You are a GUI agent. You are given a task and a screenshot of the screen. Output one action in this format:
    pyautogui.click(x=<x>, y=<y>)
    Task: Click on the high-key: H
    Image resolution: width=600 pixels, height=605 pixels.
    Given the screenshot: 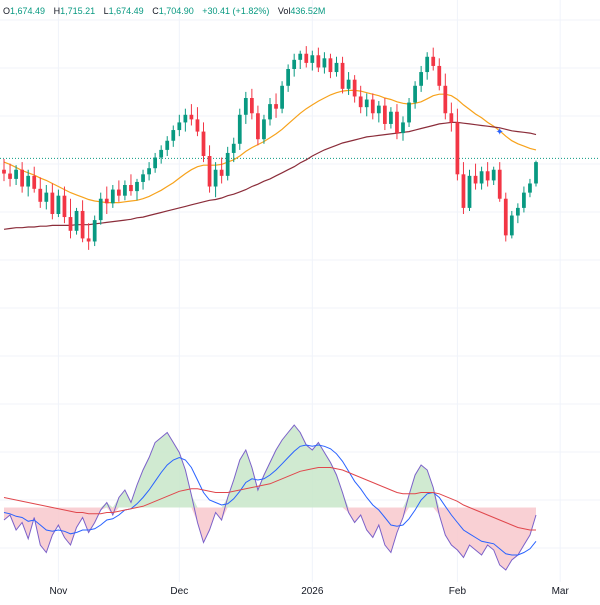 What is the action you would take?
    pyautogui.click(x=57, y=11)
    